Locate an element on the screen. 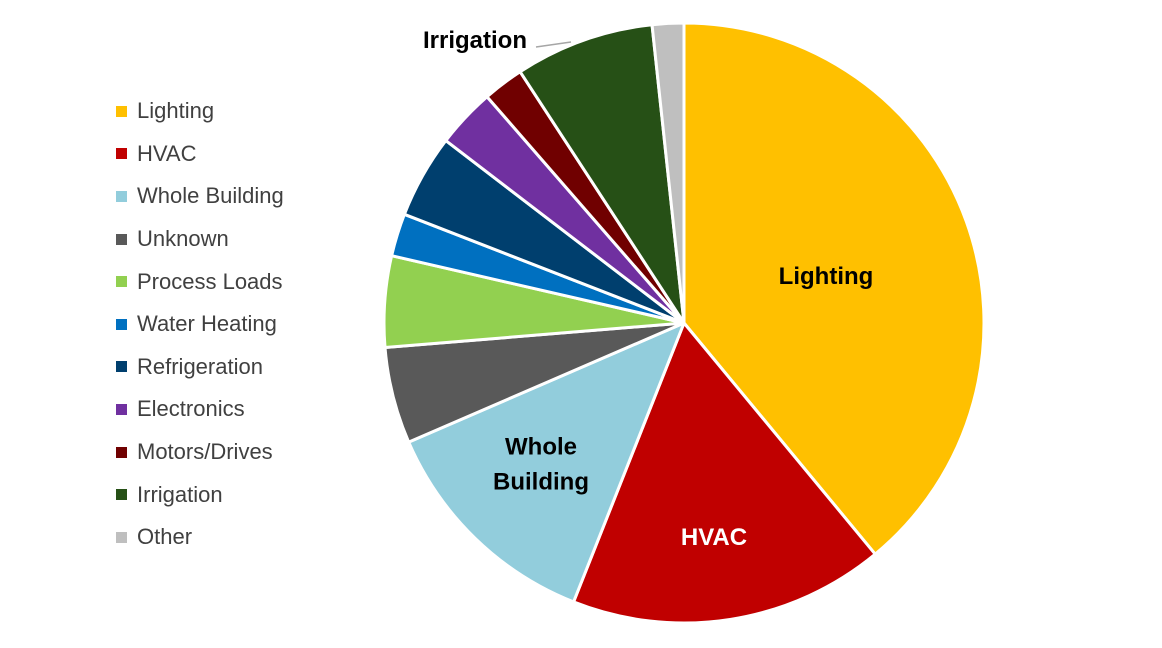  legend-label: Refrigeration is located at coordinates (200, 366).